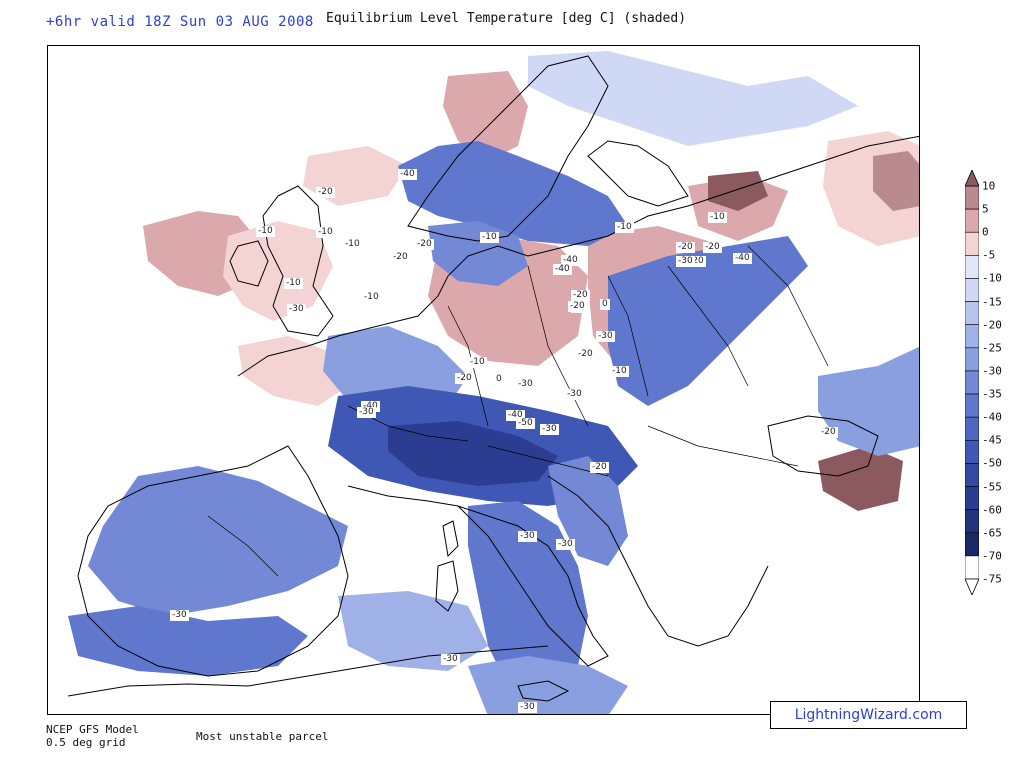  I want to click on field-blue-mediterranean, so click(413, 631).